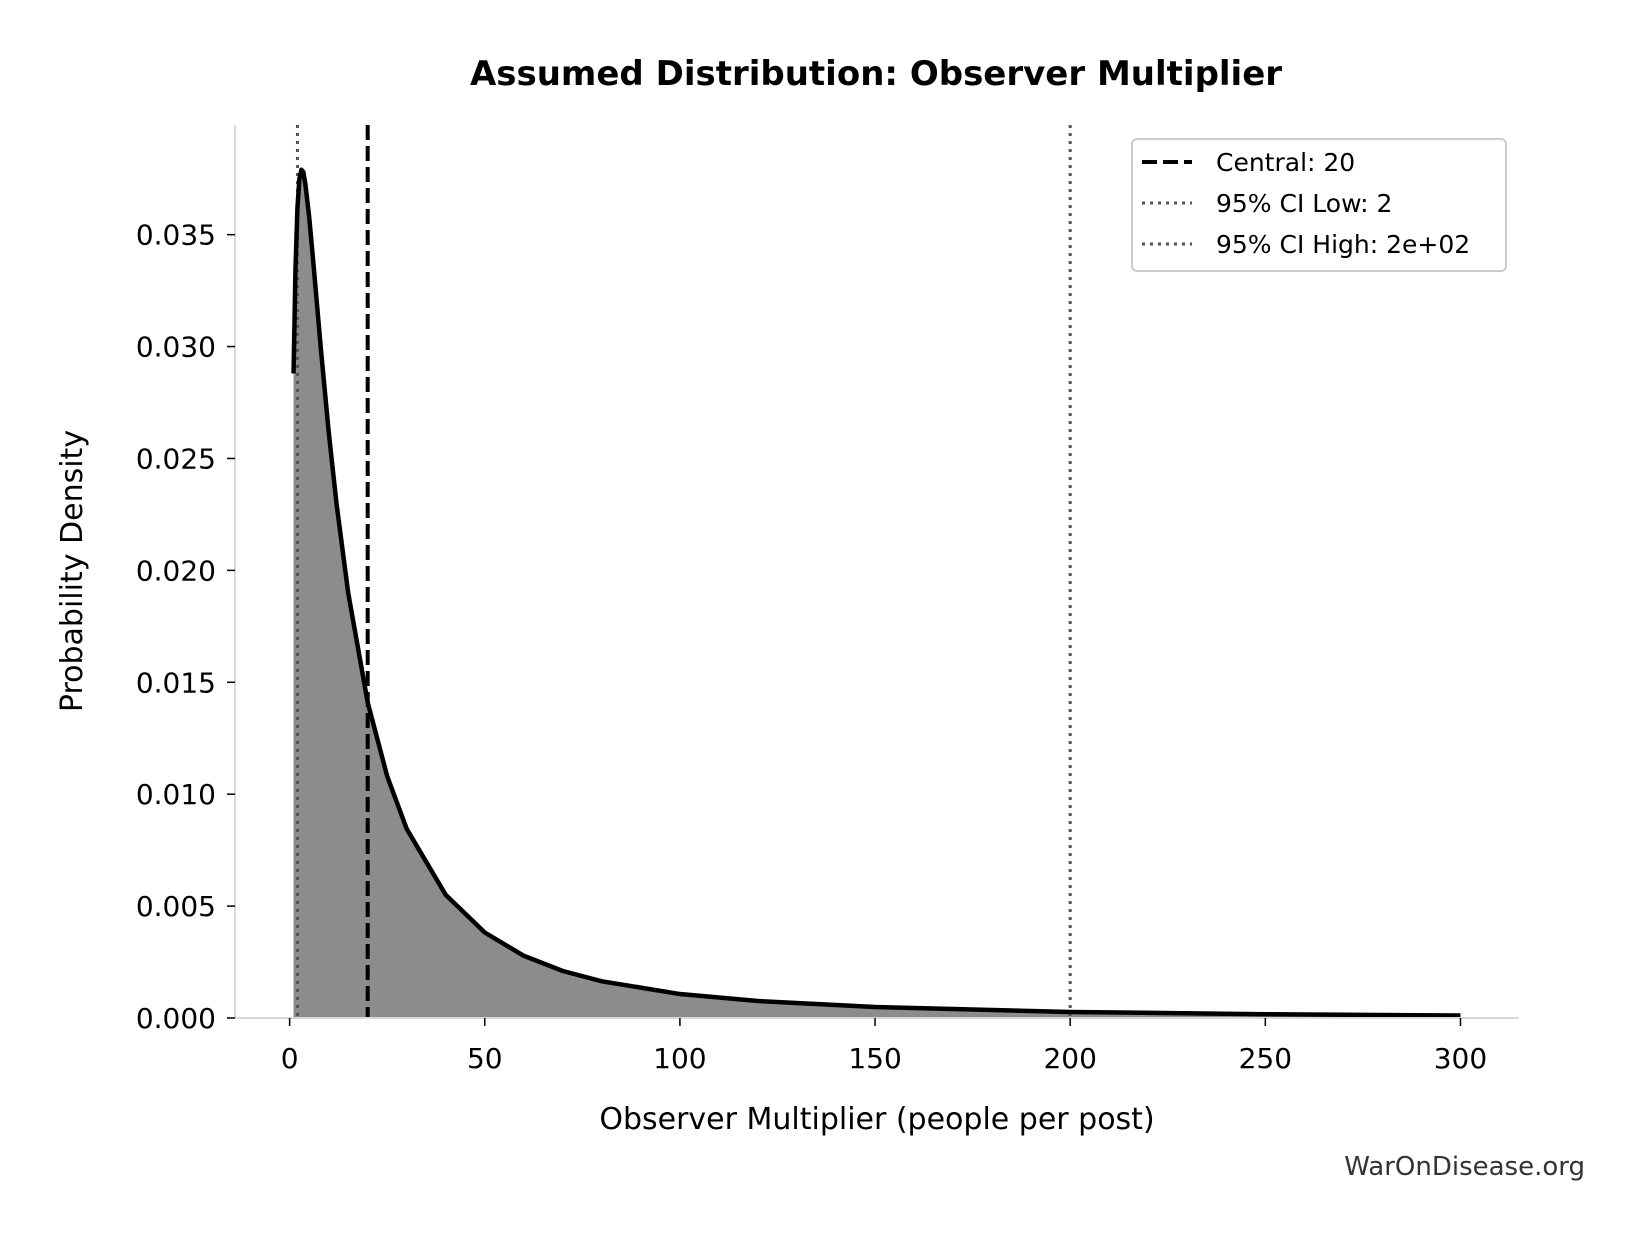 This screenshot has height=1233, width=1633. I want to click on x-tick-label: 100, so click(679, 1058).